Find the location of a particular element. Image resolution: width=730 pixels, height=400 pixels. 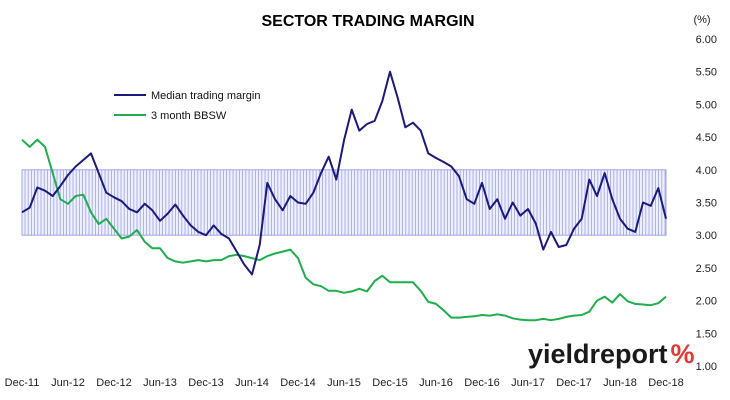

y-tick-label: 4.00 is located at coordinates (706, 171).